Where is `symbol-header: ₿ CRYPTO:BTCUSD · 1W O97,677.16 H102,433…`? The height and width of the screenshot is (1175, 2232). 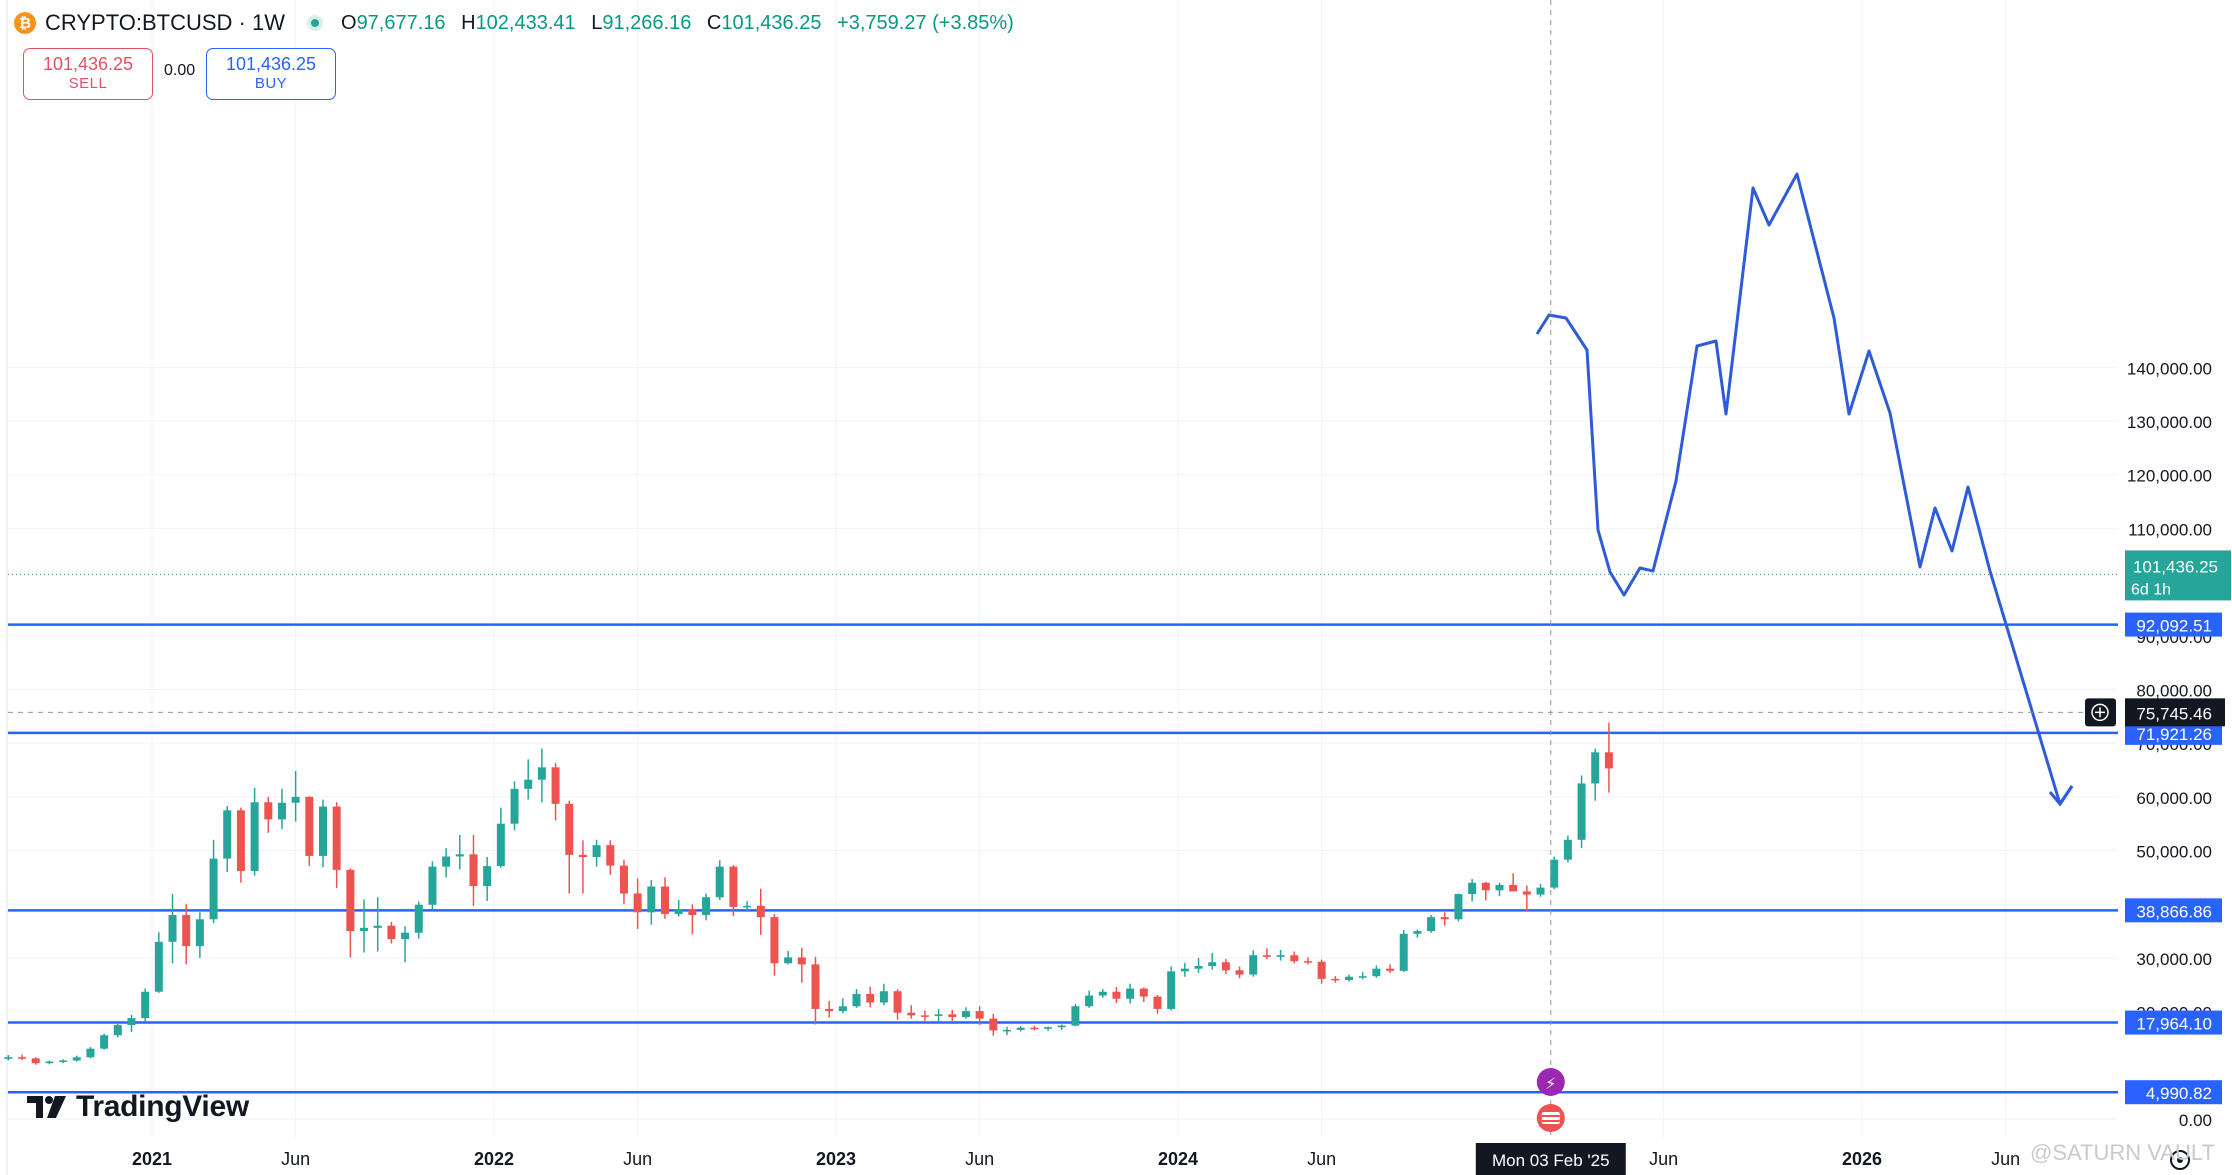 symbol-header: ₿ CRYPTO:BTCUSD · 1W O97,677.16 H102,433… is located at coordinates (519, 23).